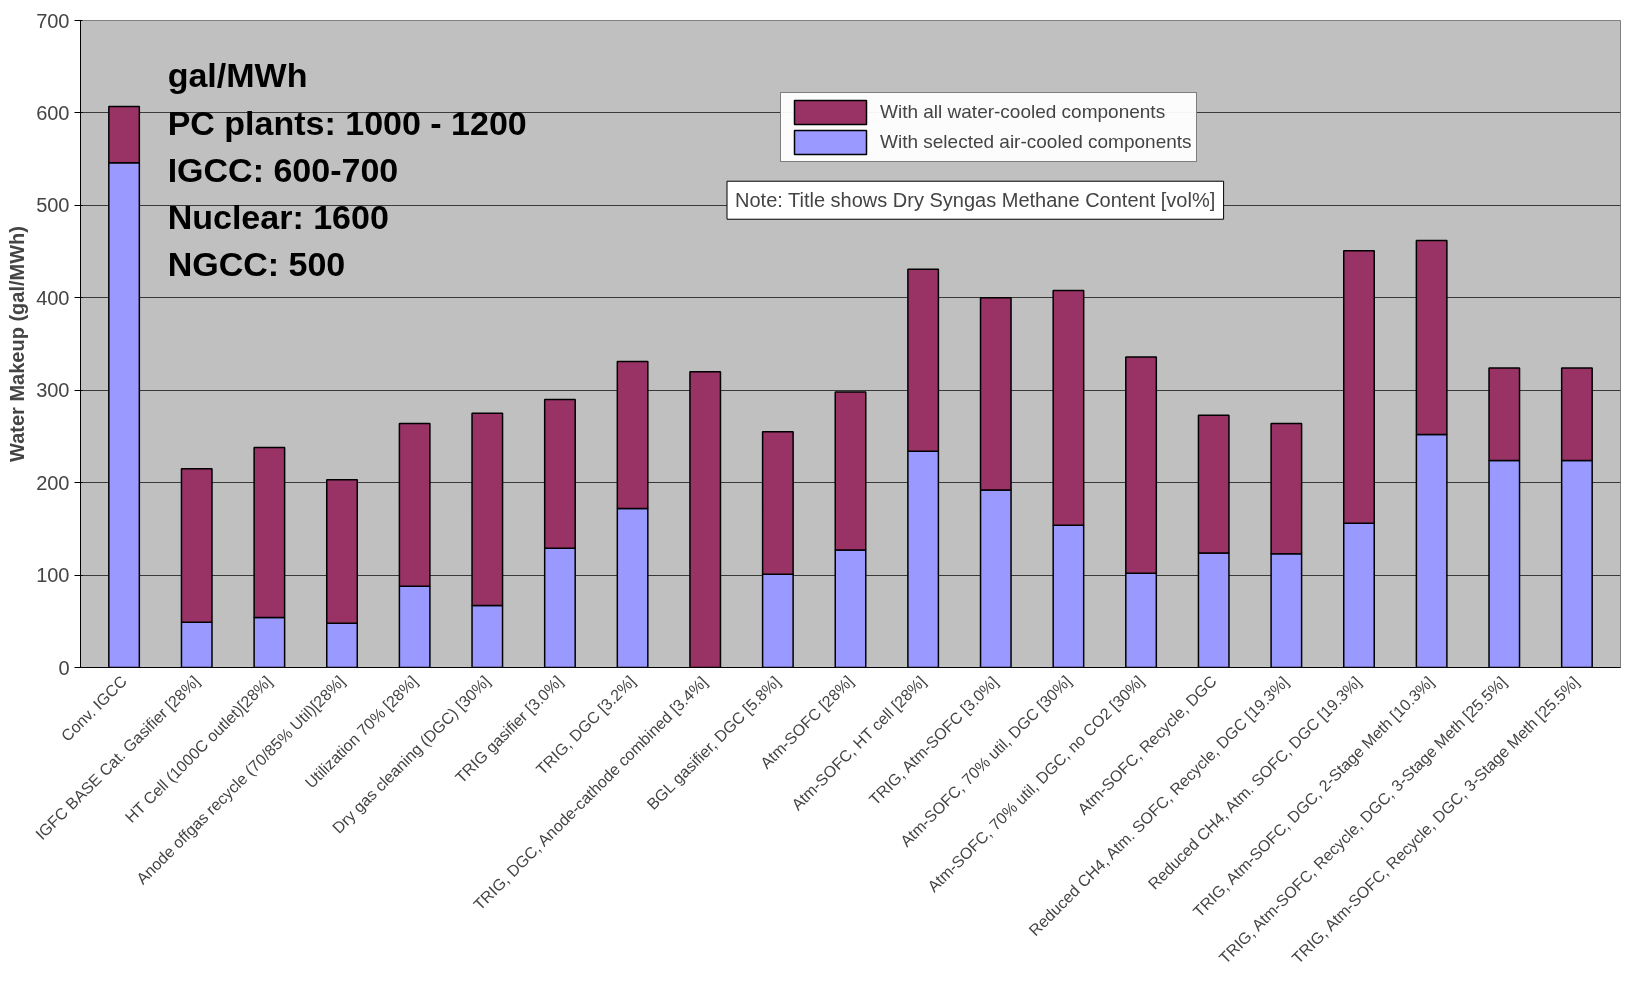  What do you see at coordinates (283, 169) in the screenshot?
I see `annotation: IGCC: 600-700` at bounding box center [283, 169].